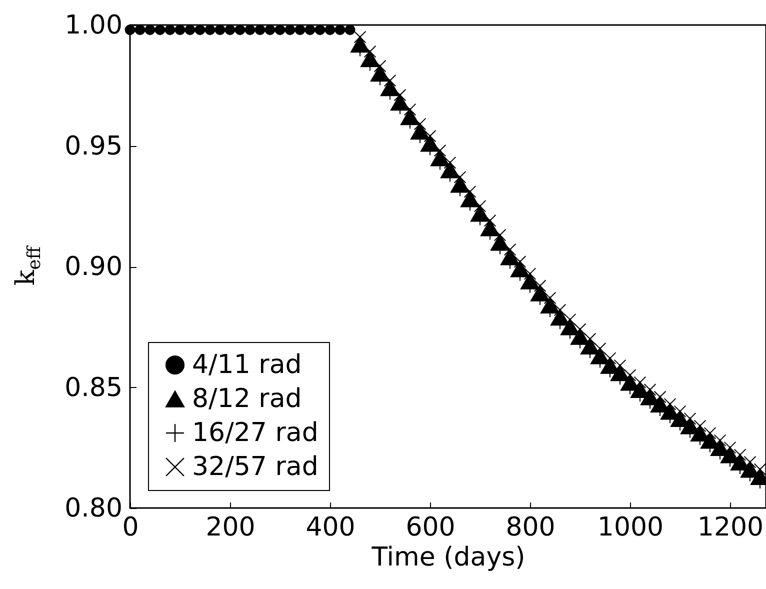 This screenshot has height=589, width=766. I want to click on legend-label: 8/12 rad, so click(247, 399).